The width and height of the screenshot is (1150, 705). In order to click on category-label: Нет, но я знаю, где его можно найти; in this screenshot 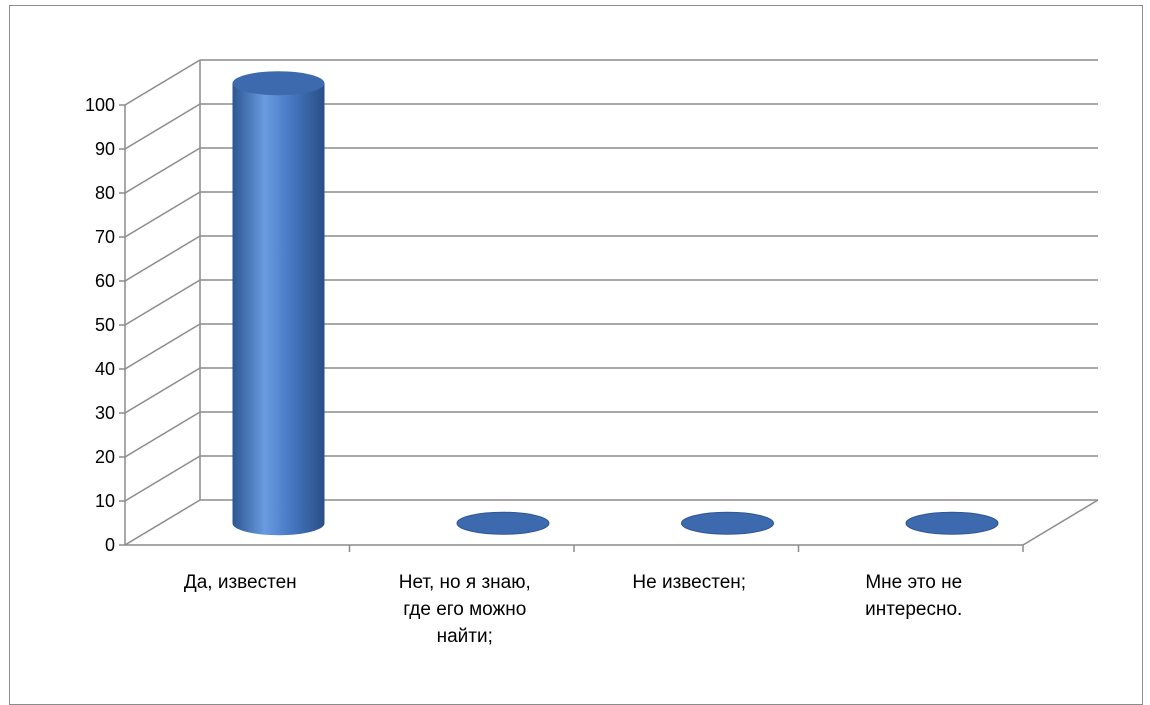, I will do `click(465, 609)`.